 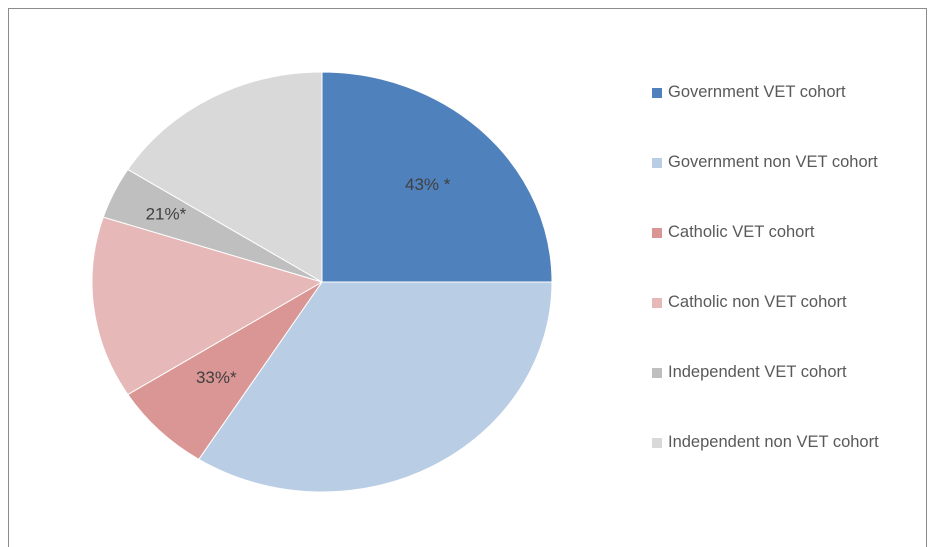 I want to click on legend-label: Government VET cohort, so click(x=757, y=92).